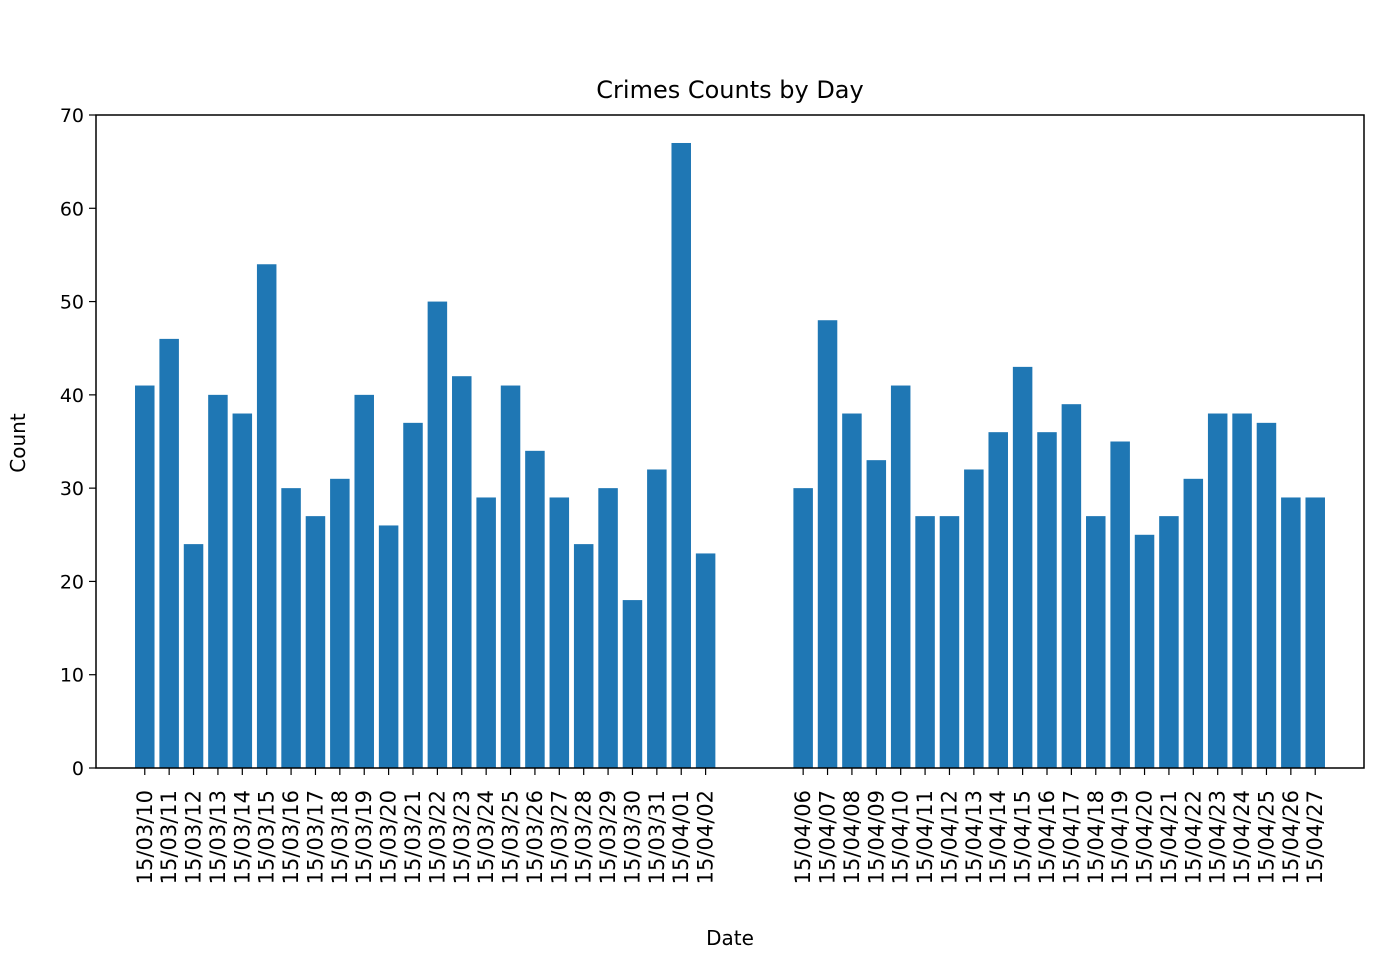 The image size is (1392, 960). What do you see at coordinates (437, 837) in the screenshot?
I see `x-tick-label: 15/03/22` at bounding box center [437, 837].